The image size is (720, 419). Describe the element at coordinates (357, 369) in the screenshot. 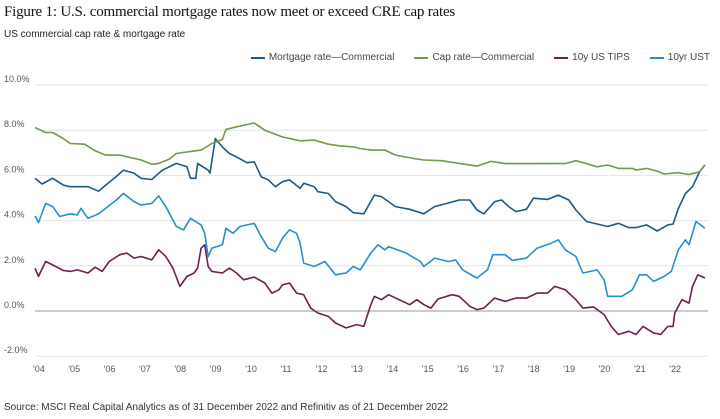

I see `x-tick-label: '13` at that location.